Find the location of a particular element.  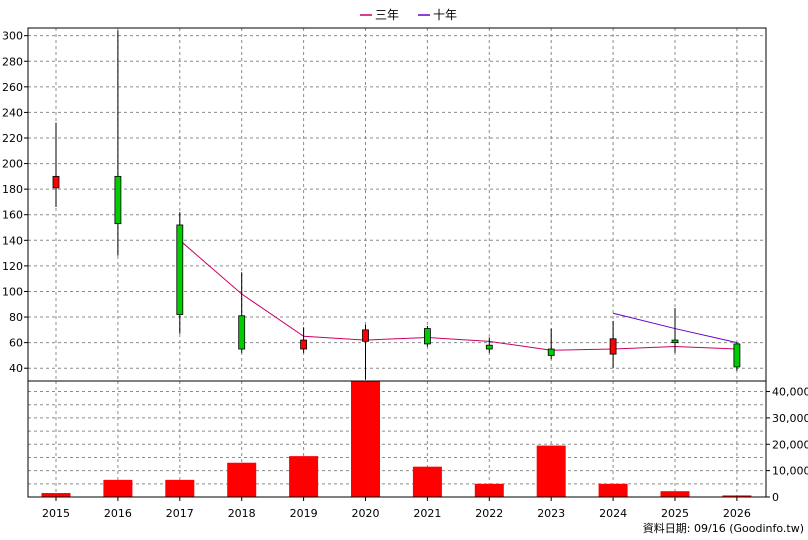

footer-source: 資料日期: 09/16 (Goodinfo.tw) is located at coordinates (723, 528).